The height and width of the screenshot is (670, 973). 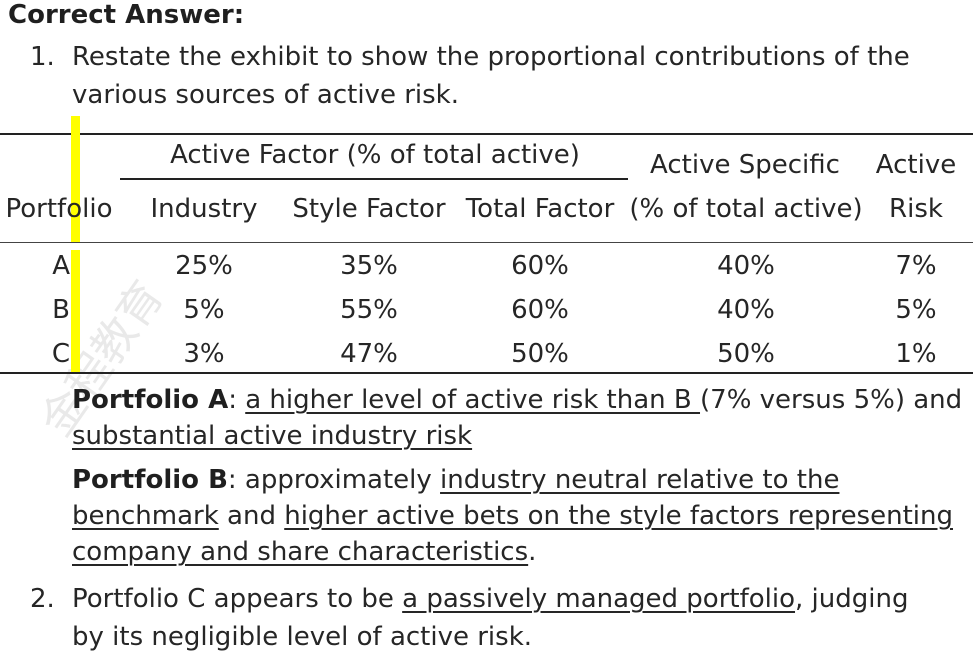 I want to click on portfolio-a-text: (7% versus 5%) and, so click(x=831, y=400).